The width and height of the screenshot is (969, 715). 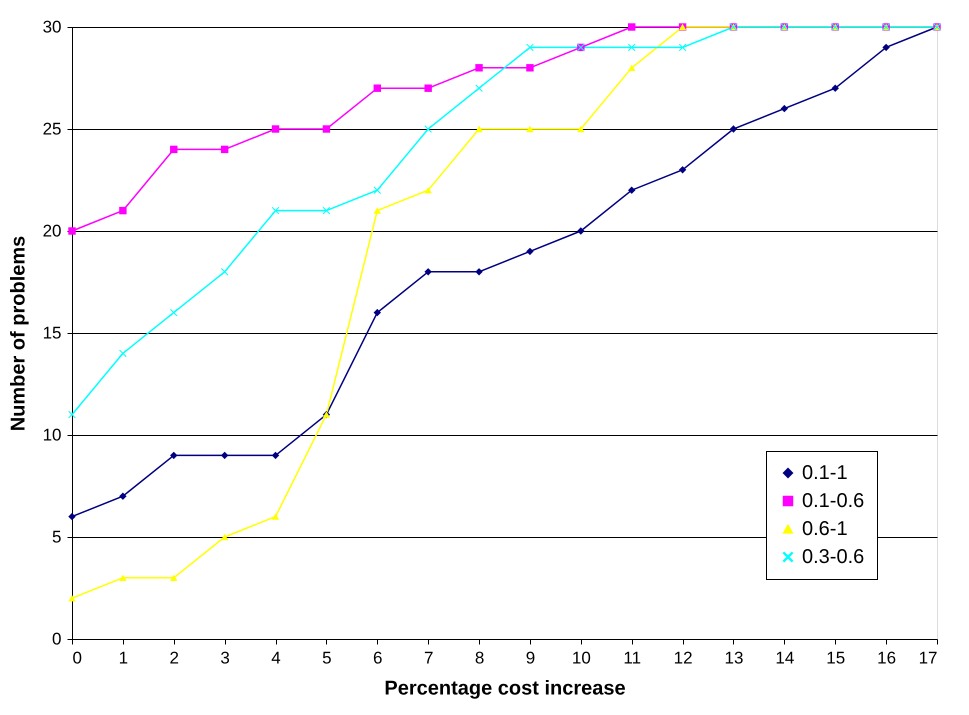 What do you see at coordinates (123, 658) in the screenshot?
I see `x-tick-label: 1` at bounding box center [123, 658].